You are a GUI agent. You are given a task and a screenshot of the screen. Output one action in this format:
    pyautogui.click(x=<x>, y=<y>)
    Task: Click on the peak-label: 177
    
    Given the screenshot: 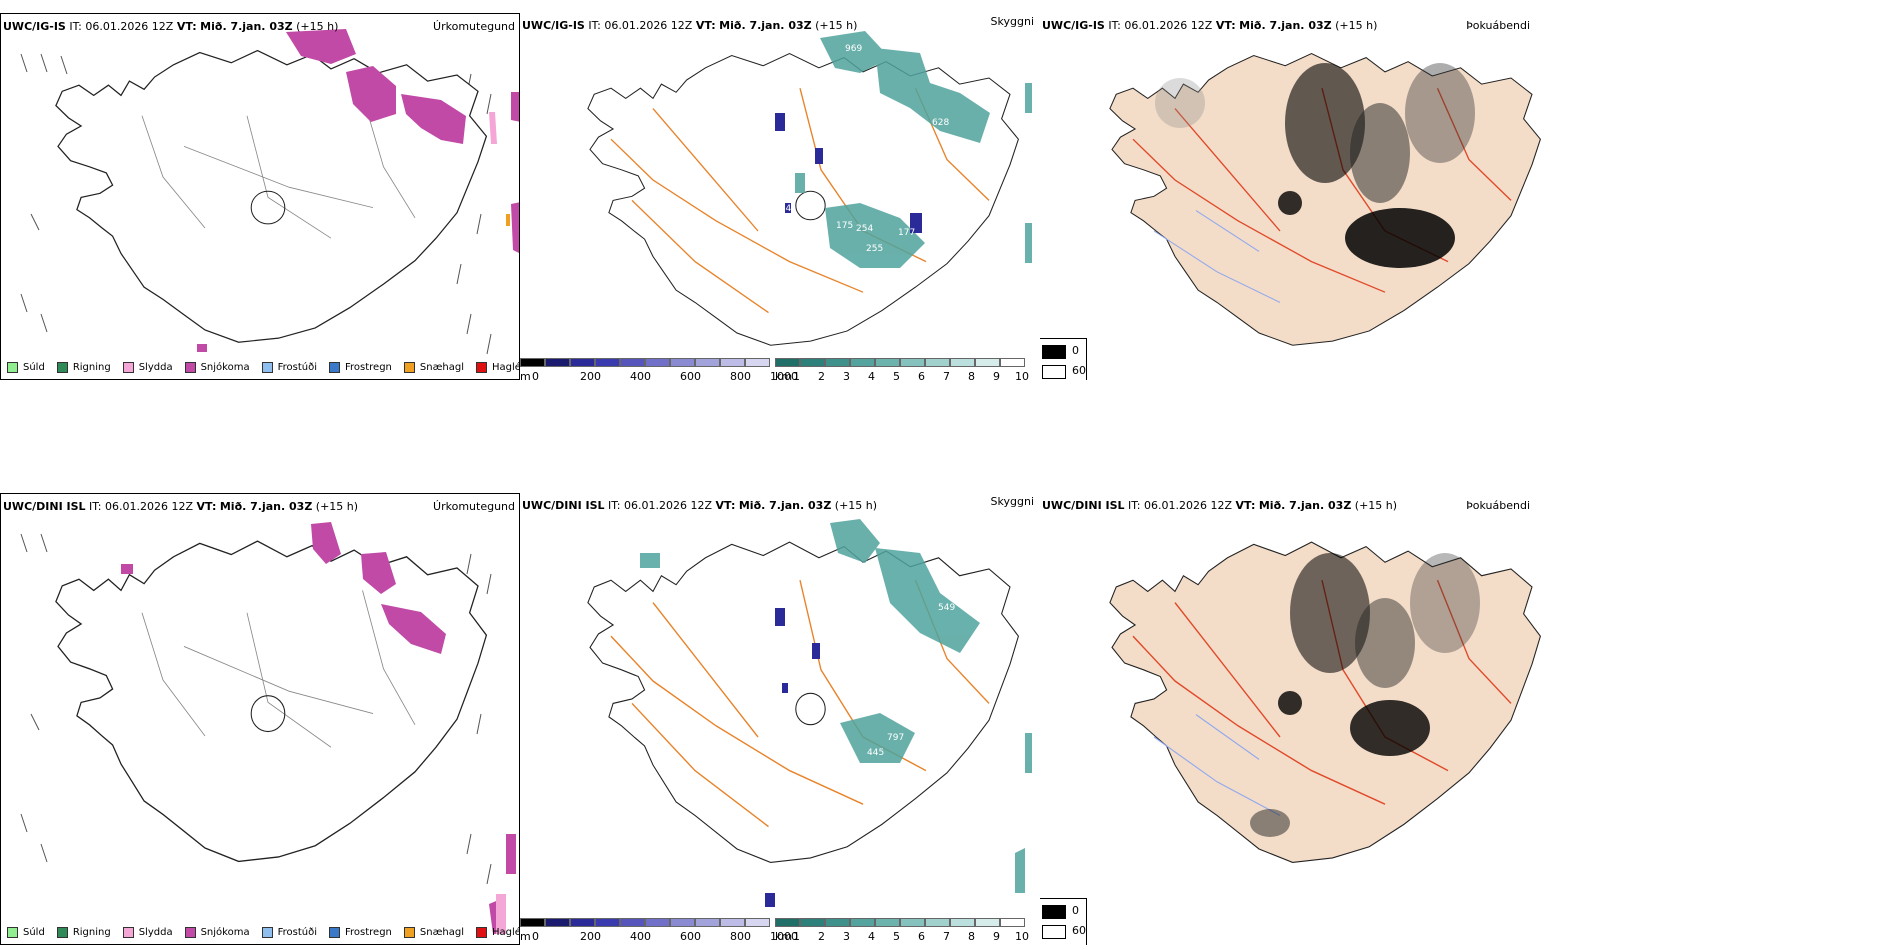 What is the action you would take?
    pyautogui.click(x=906, y=233)
    